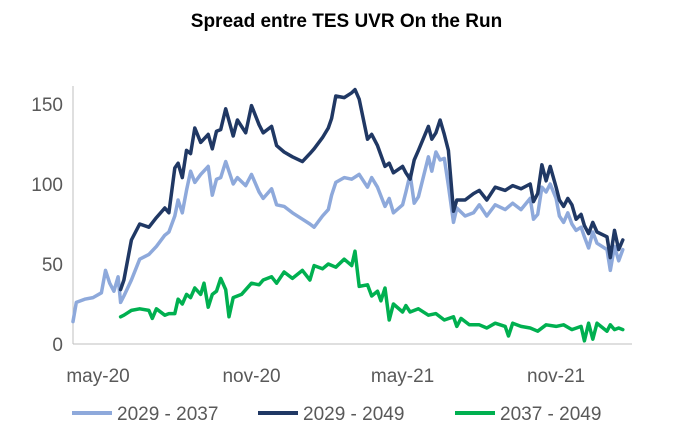  Describe the element at coordinates (47, 105) in the screenshot. I see `y-tick-label: 150` at that location.